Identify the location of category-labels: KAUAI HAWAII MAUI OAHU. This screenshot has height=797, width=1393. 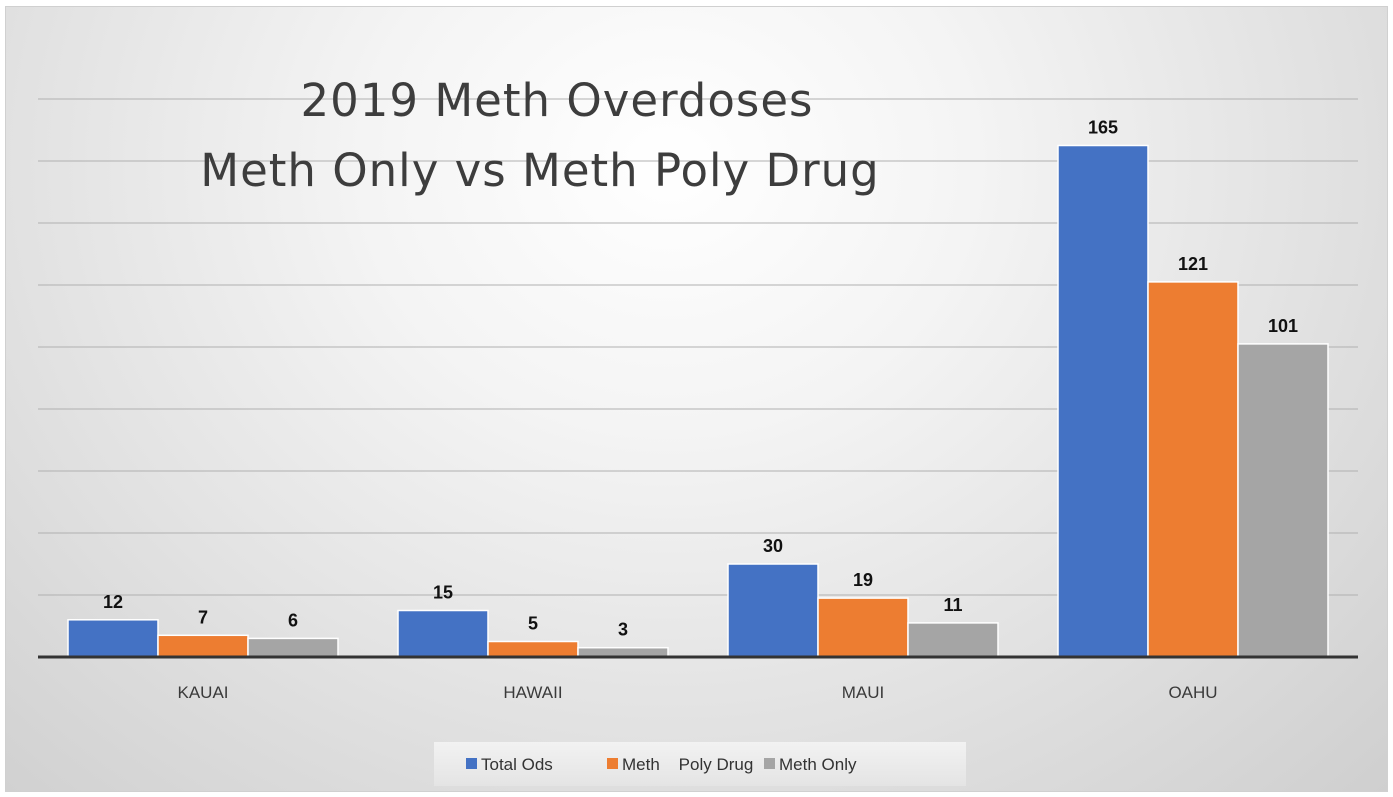
(697, 692).